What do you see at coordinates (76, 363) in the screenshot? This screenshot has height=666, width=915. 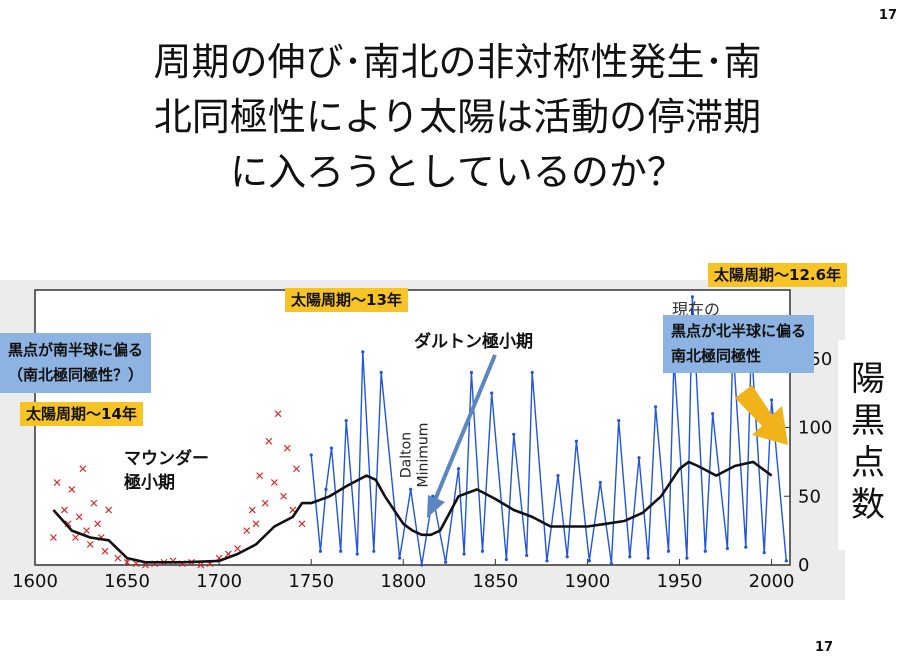 I see `annotation-south-bias: 黒点が南半球に偏る （南北極同極性？）` at bounding box center [76, 363].